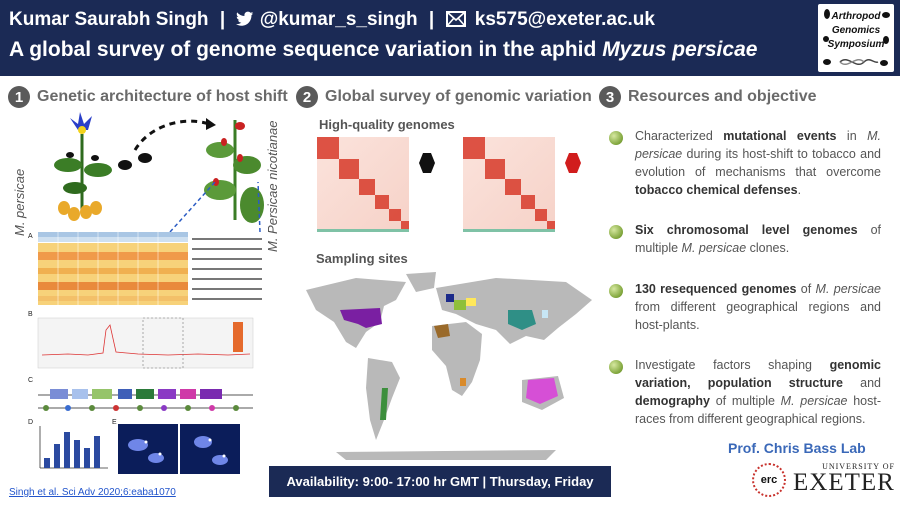 This screenshot has width=900, height=506. Describe the element at coordinates (471, 302) in the screenshot. I see `east-europe-site` at that location.